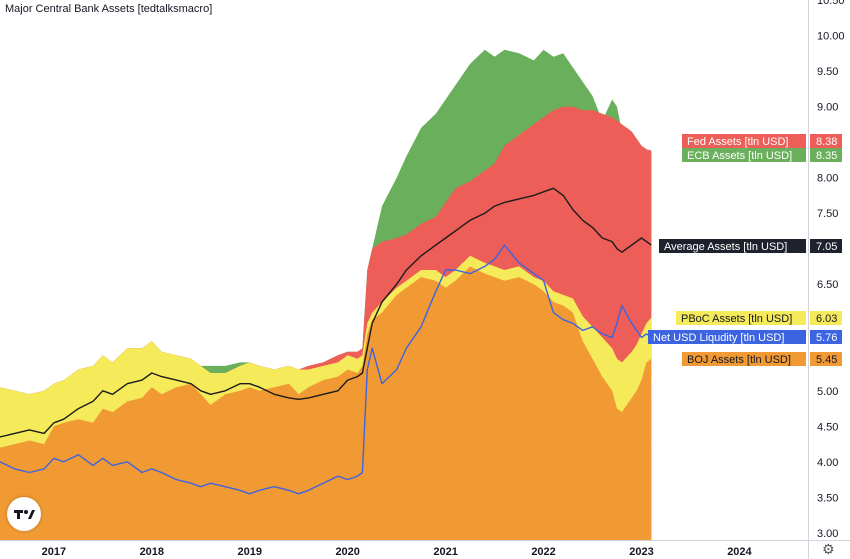 The height and width of the screenshot is (559, 850). Describe the element at coordinates (736, 319) in the screenshot. I see `legend-label: PBoC Assets [tln USD]` at that location.